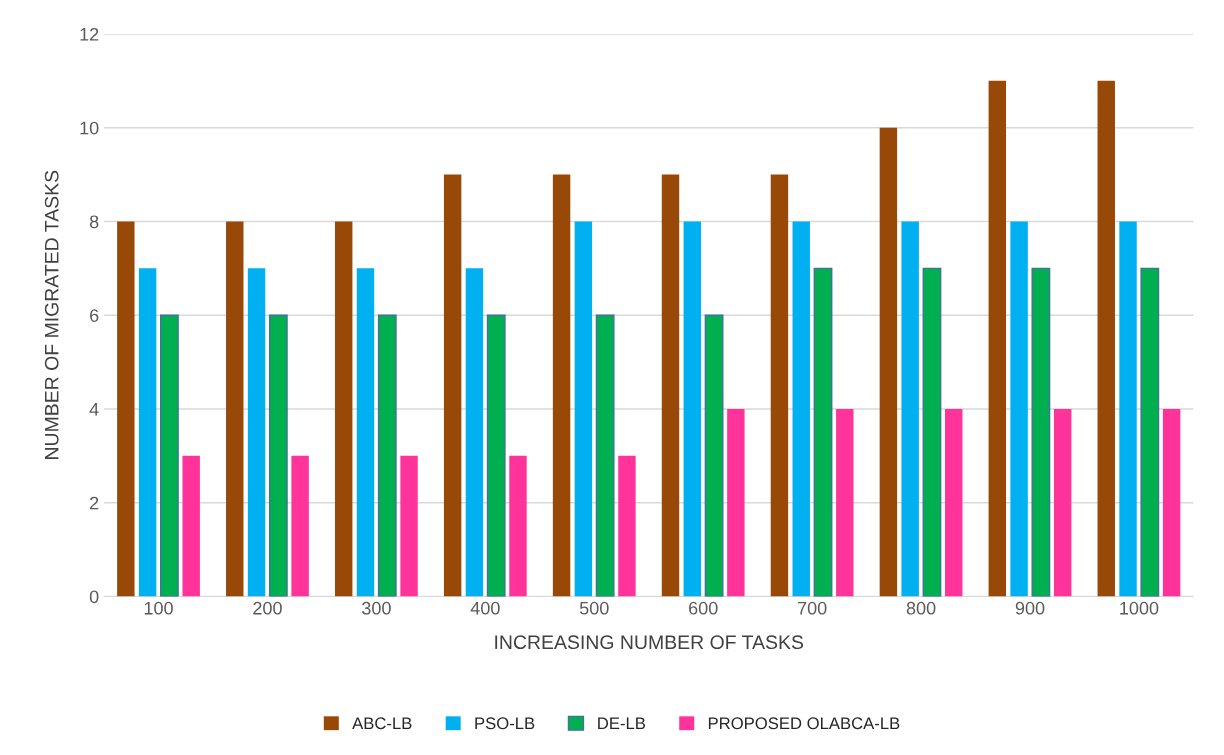 The width and height of the screenshot is (1224, 755). I want to click on x-tick-label: 500, so click(594, 608).